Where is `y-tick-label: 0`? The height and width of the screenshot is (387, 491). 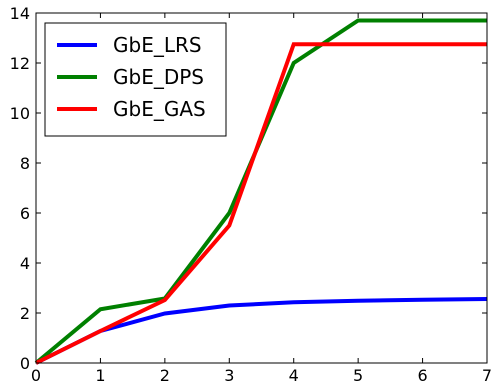 y-tick-label: 0 is located at coordinates (25, 363).